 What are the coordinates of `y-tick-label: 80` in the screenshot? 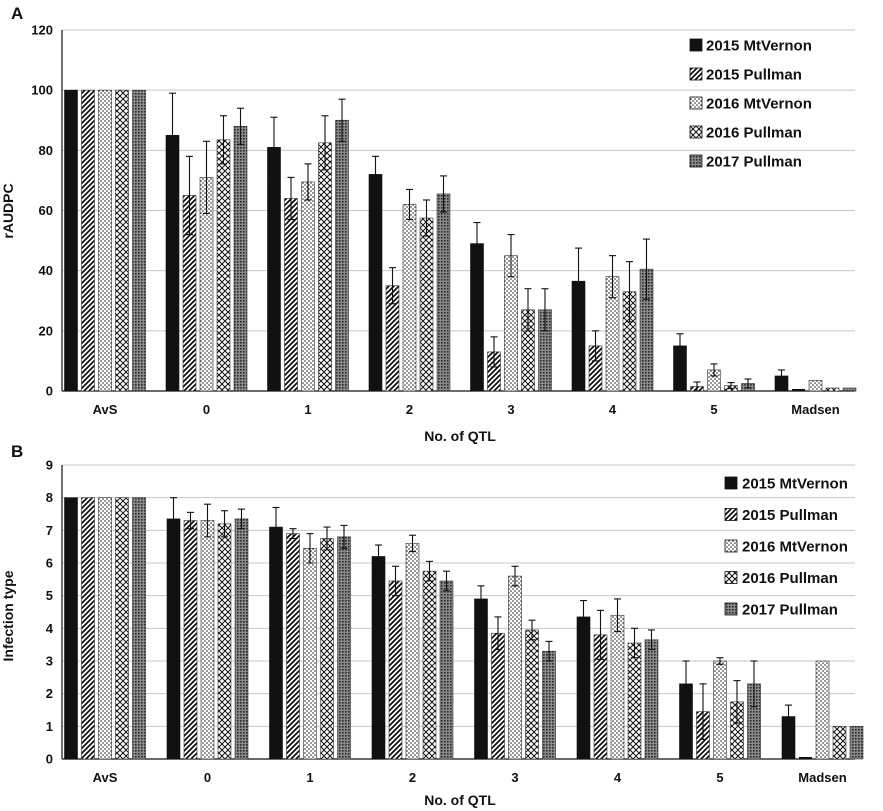 It's located at (46, 150).